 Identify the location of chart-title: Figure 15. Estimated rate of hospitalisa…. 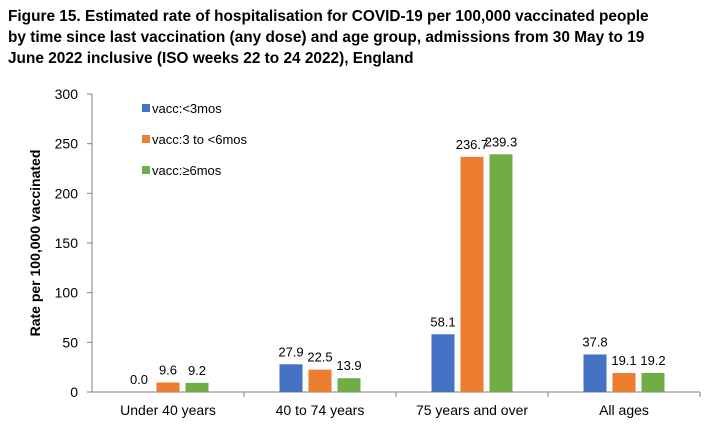
(362, 37).